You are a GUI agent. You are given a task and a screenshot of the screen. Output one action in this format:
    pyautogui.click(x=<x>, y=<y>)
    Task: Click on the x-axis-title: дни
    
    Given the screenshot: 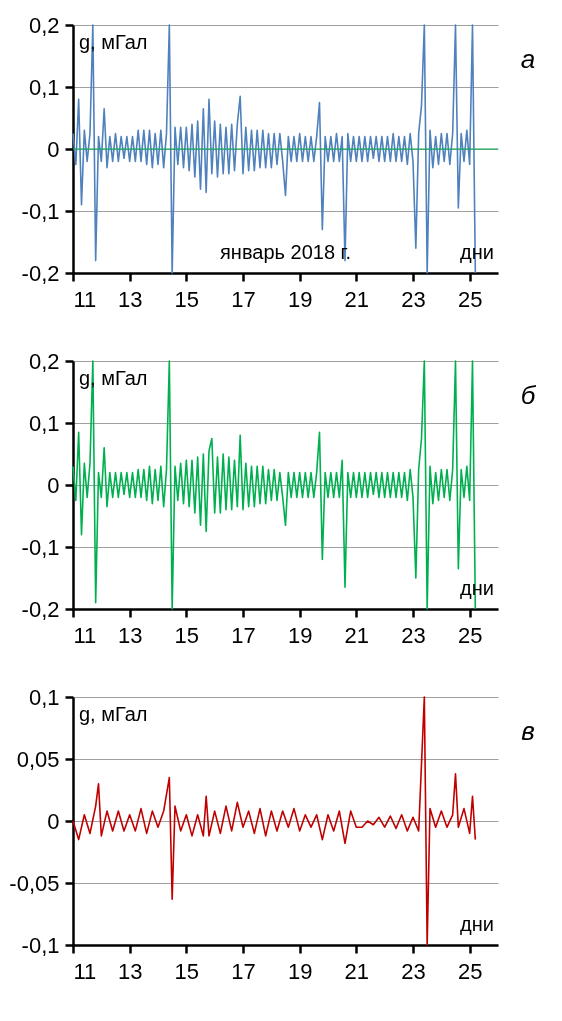 What is the action you would take?
    pyautogui.click(x=477, y=924)
    